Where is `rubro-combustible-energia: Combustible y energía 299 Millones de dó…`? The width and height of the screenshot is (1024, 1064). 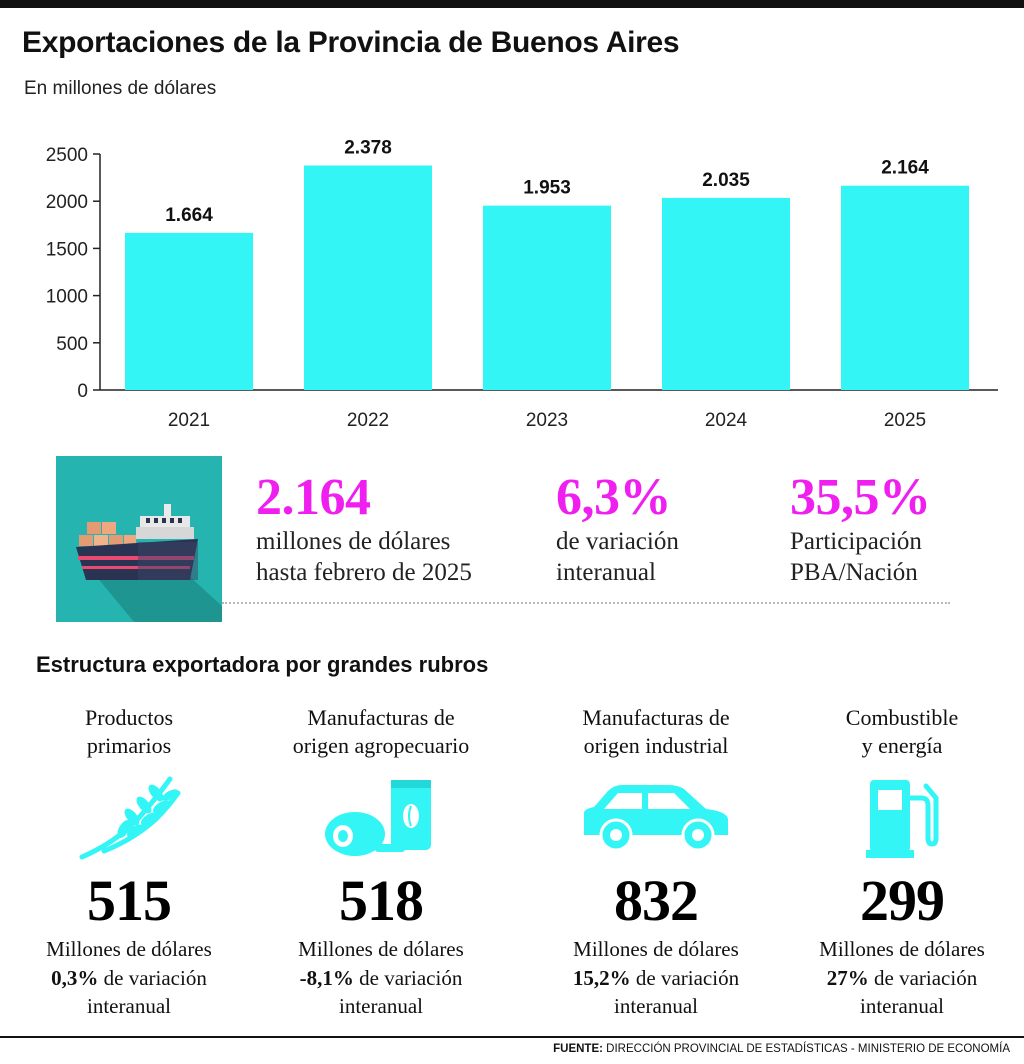 rubro-combustible-energia: Combustible y energía 299 Millones de dó… is located at coordinates (902, 862).